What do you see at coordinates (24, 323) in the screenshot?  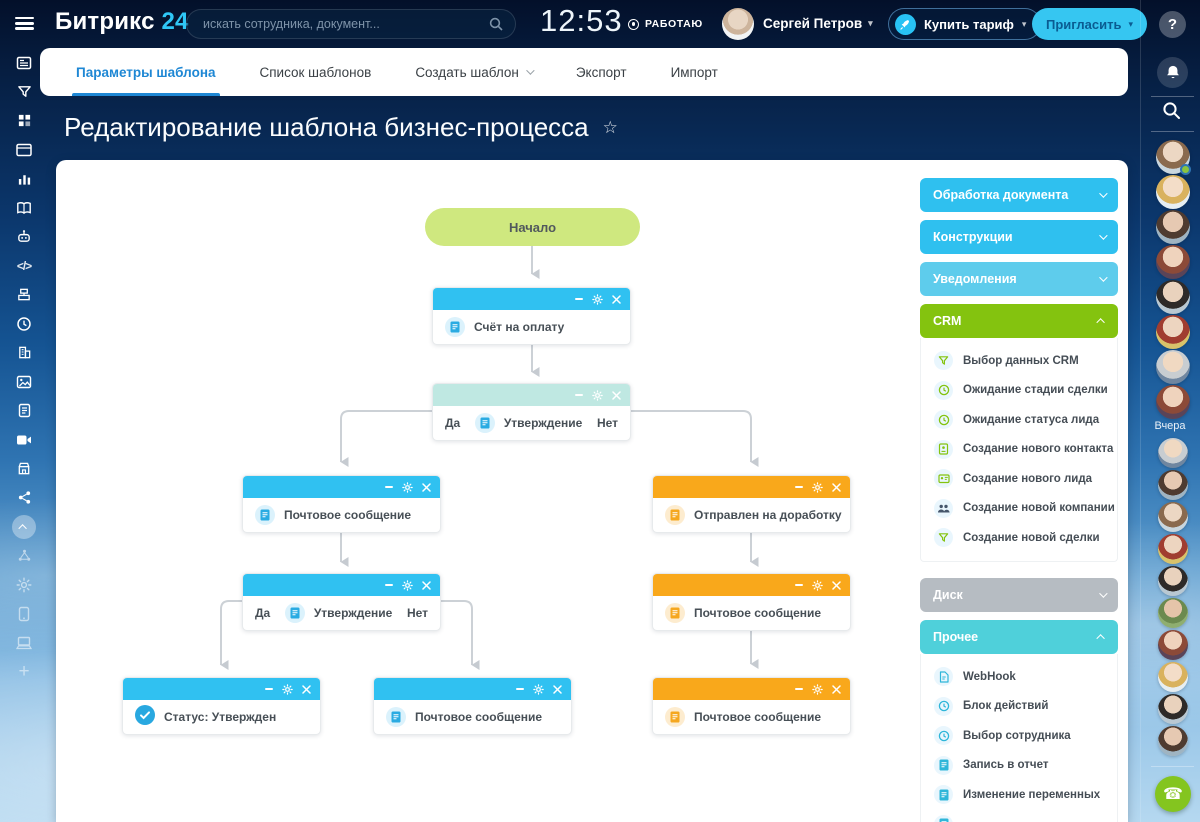 I see `time-clock-icon` at bounding box center [24, 323].